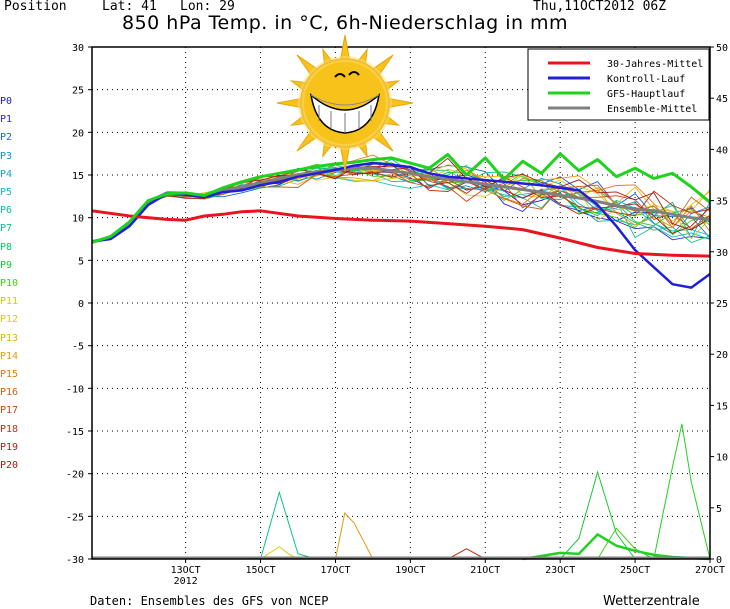 The width and height of the screenshot is (730, 609). I want to click on y2-tick-label: 40, so click(722, 150).